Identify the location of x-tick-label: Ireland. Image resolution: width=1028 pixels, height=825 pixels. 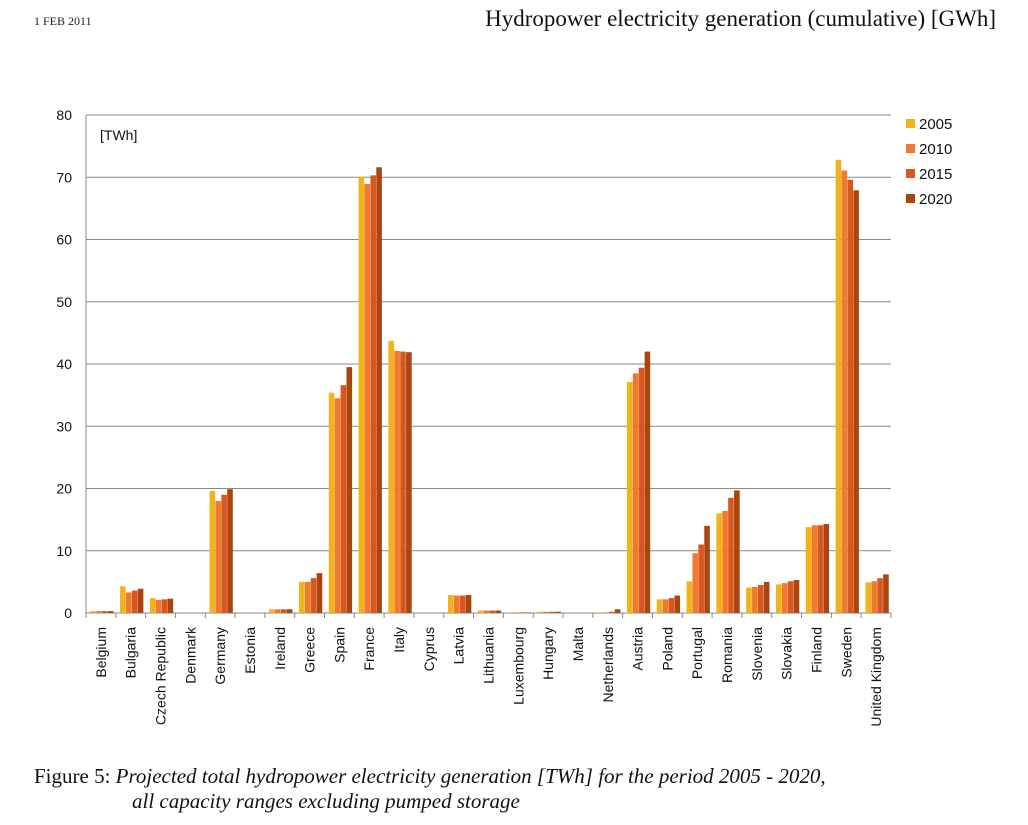
(280, 648).